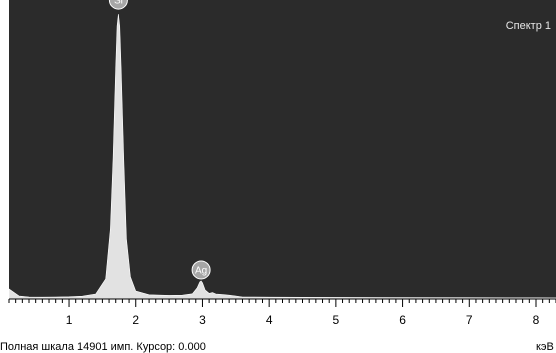 The image size is (556, 353). I want to click on x-axis-major-ticks, so click(302, 303).